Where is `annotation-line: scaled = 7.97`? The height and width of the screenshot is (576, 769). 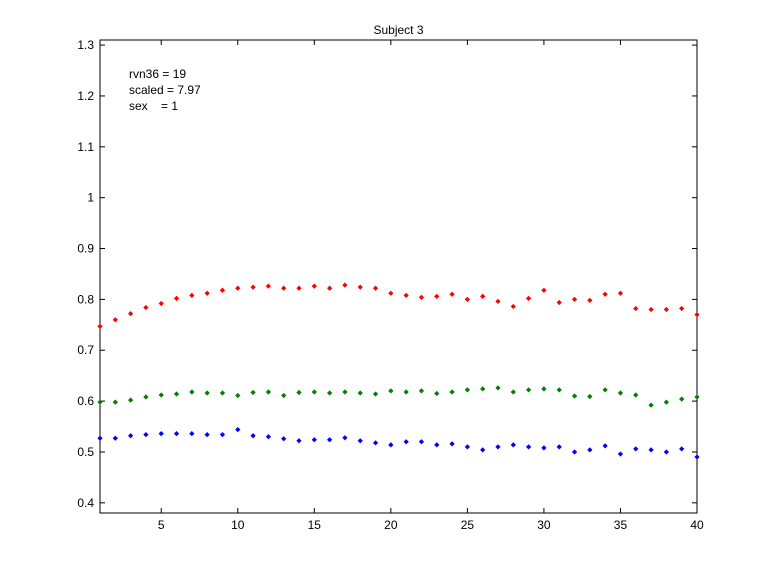
annotation-line: scaled = 7.97 is located at coordinates (165, 90).